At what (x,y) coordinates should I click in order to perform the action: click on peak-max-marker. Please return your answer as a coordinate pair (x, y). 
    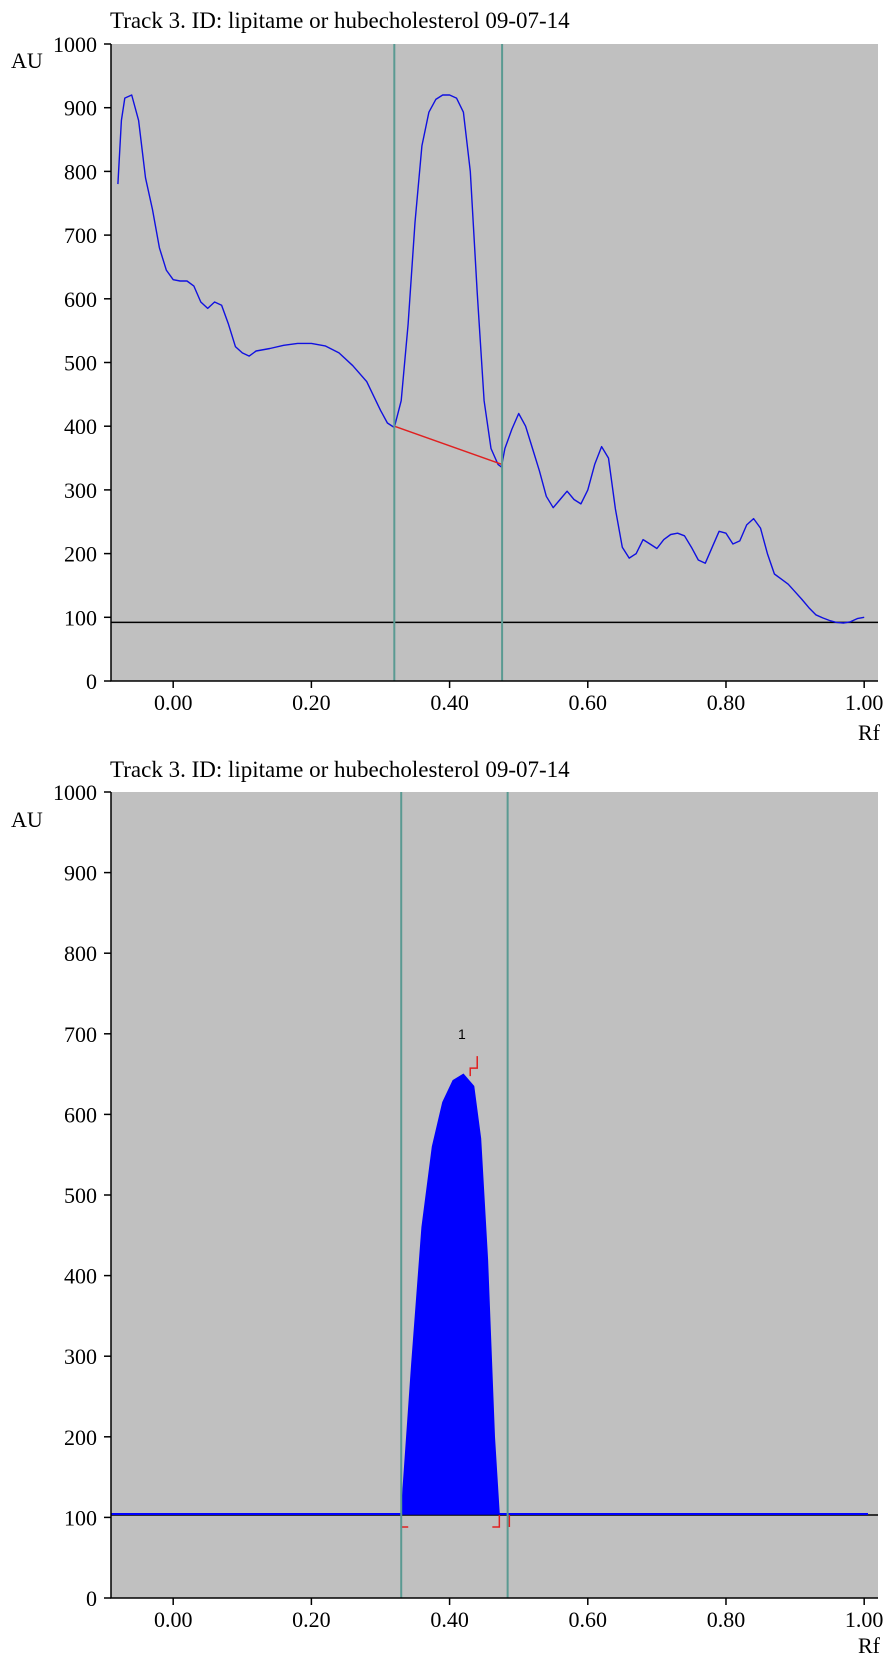
    Looking at the image, I should click on (473, 1066).